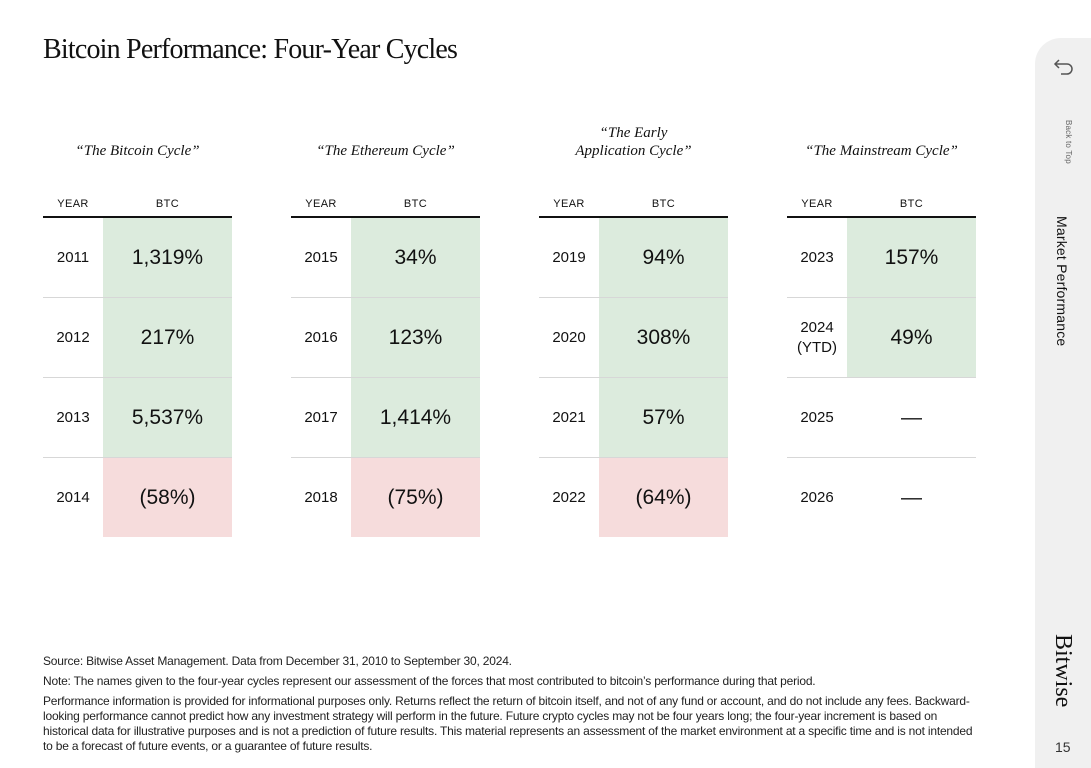 Image resolution: width=1091 pixels, height=768 pixels. Describe the element at coordinates (569, 497) in the screenshot. I see `year-cell: 2022` at that location.